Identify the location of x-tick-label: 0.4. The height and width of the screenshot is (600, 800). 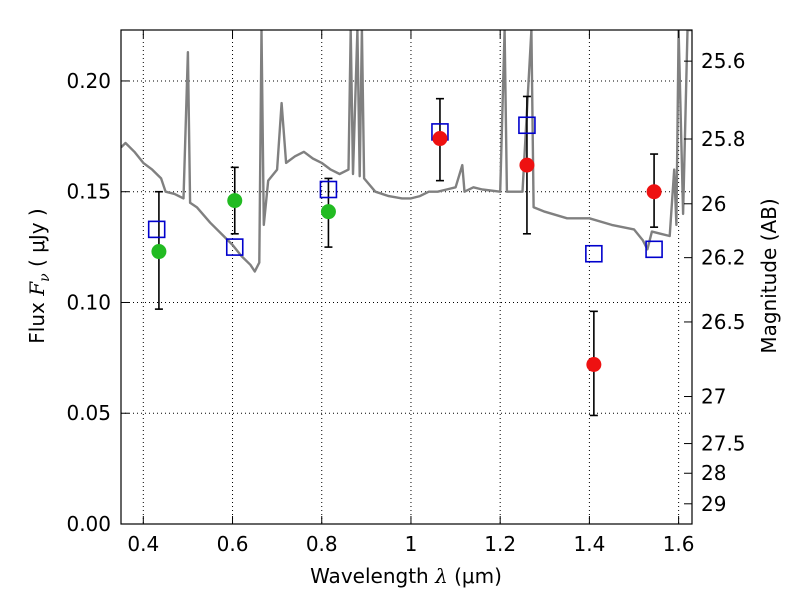
(143, 544).